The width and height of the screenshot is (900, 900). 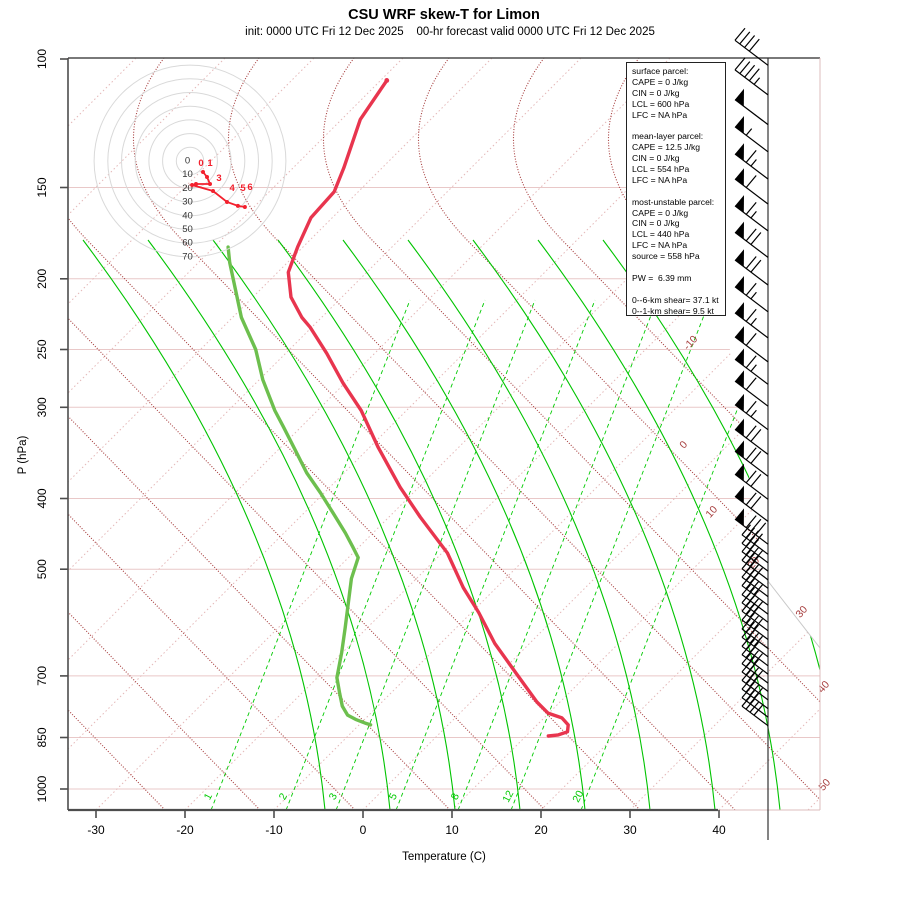 I want to click on svg-text: 850, so click(x=42, y=737).